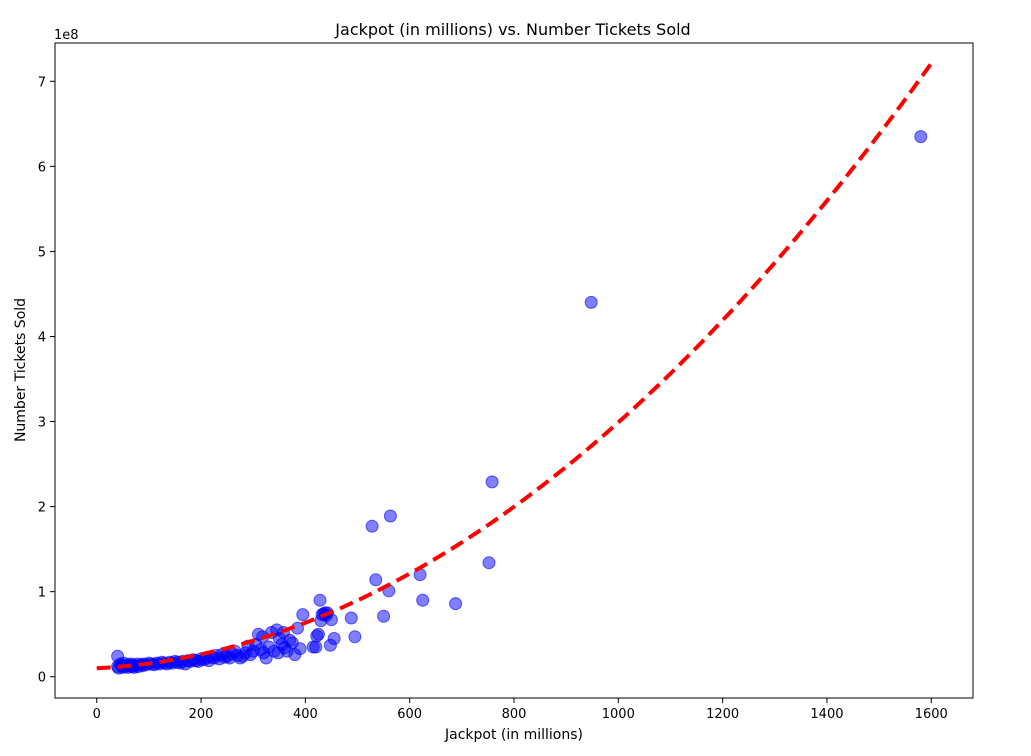 The image size is (1031, 756). What do you see at coordinates (42, 678) in the screenshot?
I see `y-tick-label: 0` at bounding box center [42, 678].